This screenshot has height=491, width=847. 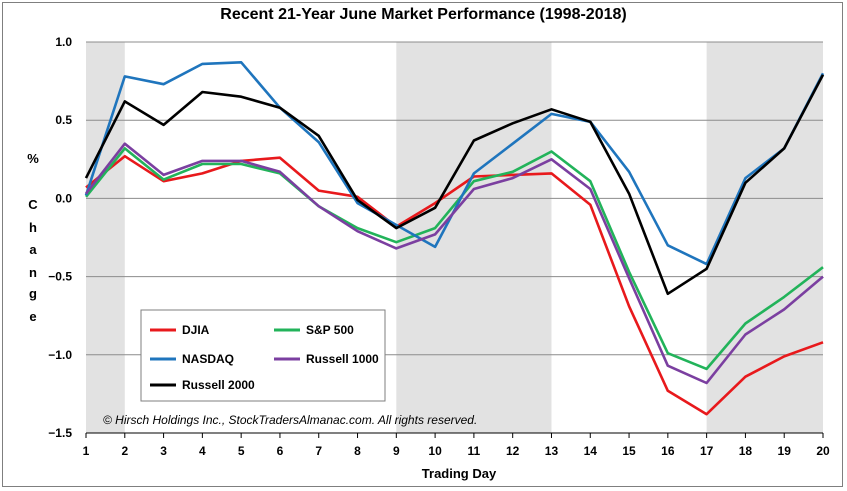 I want to click on y-tick-label: −1.5, so click(x=60, y=433).